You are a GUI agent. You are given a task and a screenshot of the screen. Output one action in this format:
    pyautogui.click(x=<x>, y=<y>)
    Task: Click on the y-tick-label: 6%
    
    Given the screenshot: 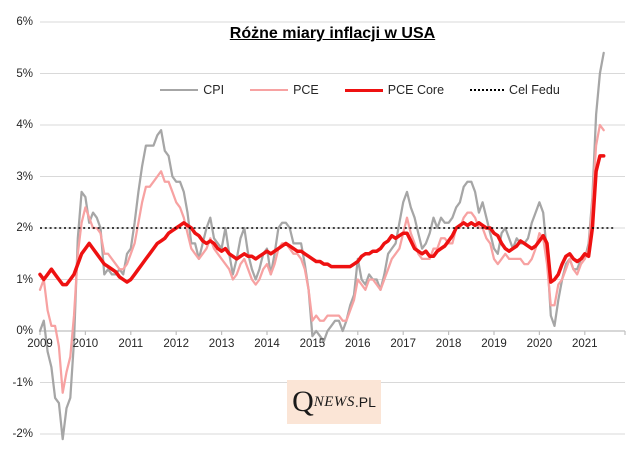 What is the action you would take?
    pyautogui.click(x=24, y=22)
    